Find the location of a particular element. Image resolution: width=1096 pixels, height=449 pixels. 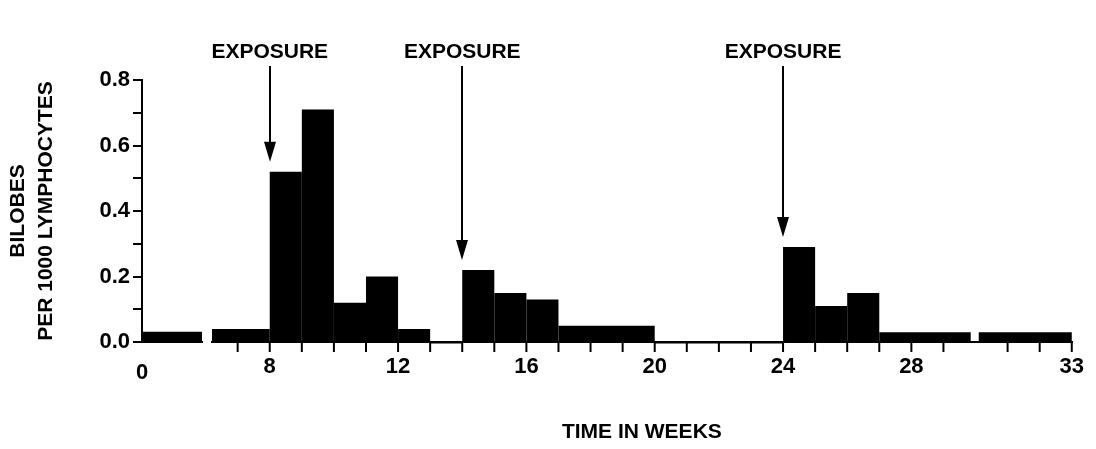

y-tick-label: 0.6 is located at coordinates (114, 144).